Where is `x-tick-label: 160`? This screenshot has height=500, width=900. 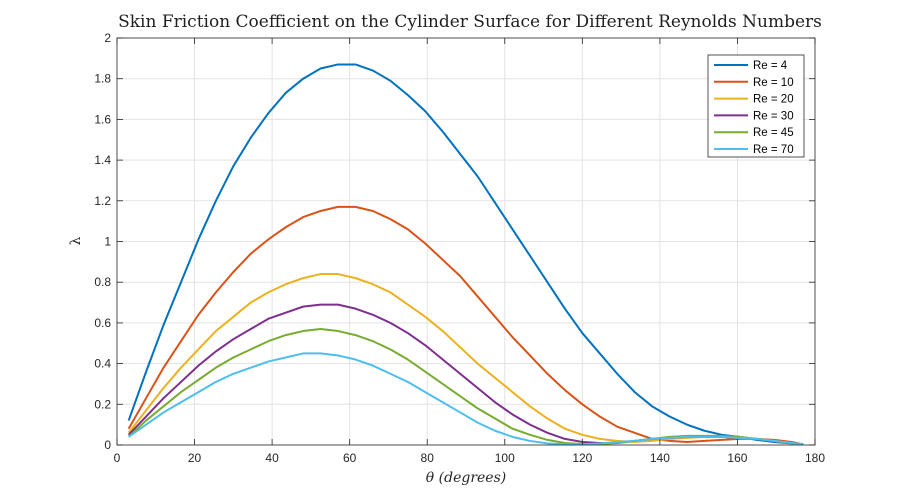 x-tick-label: 160 is located at coordinates (737, 458).